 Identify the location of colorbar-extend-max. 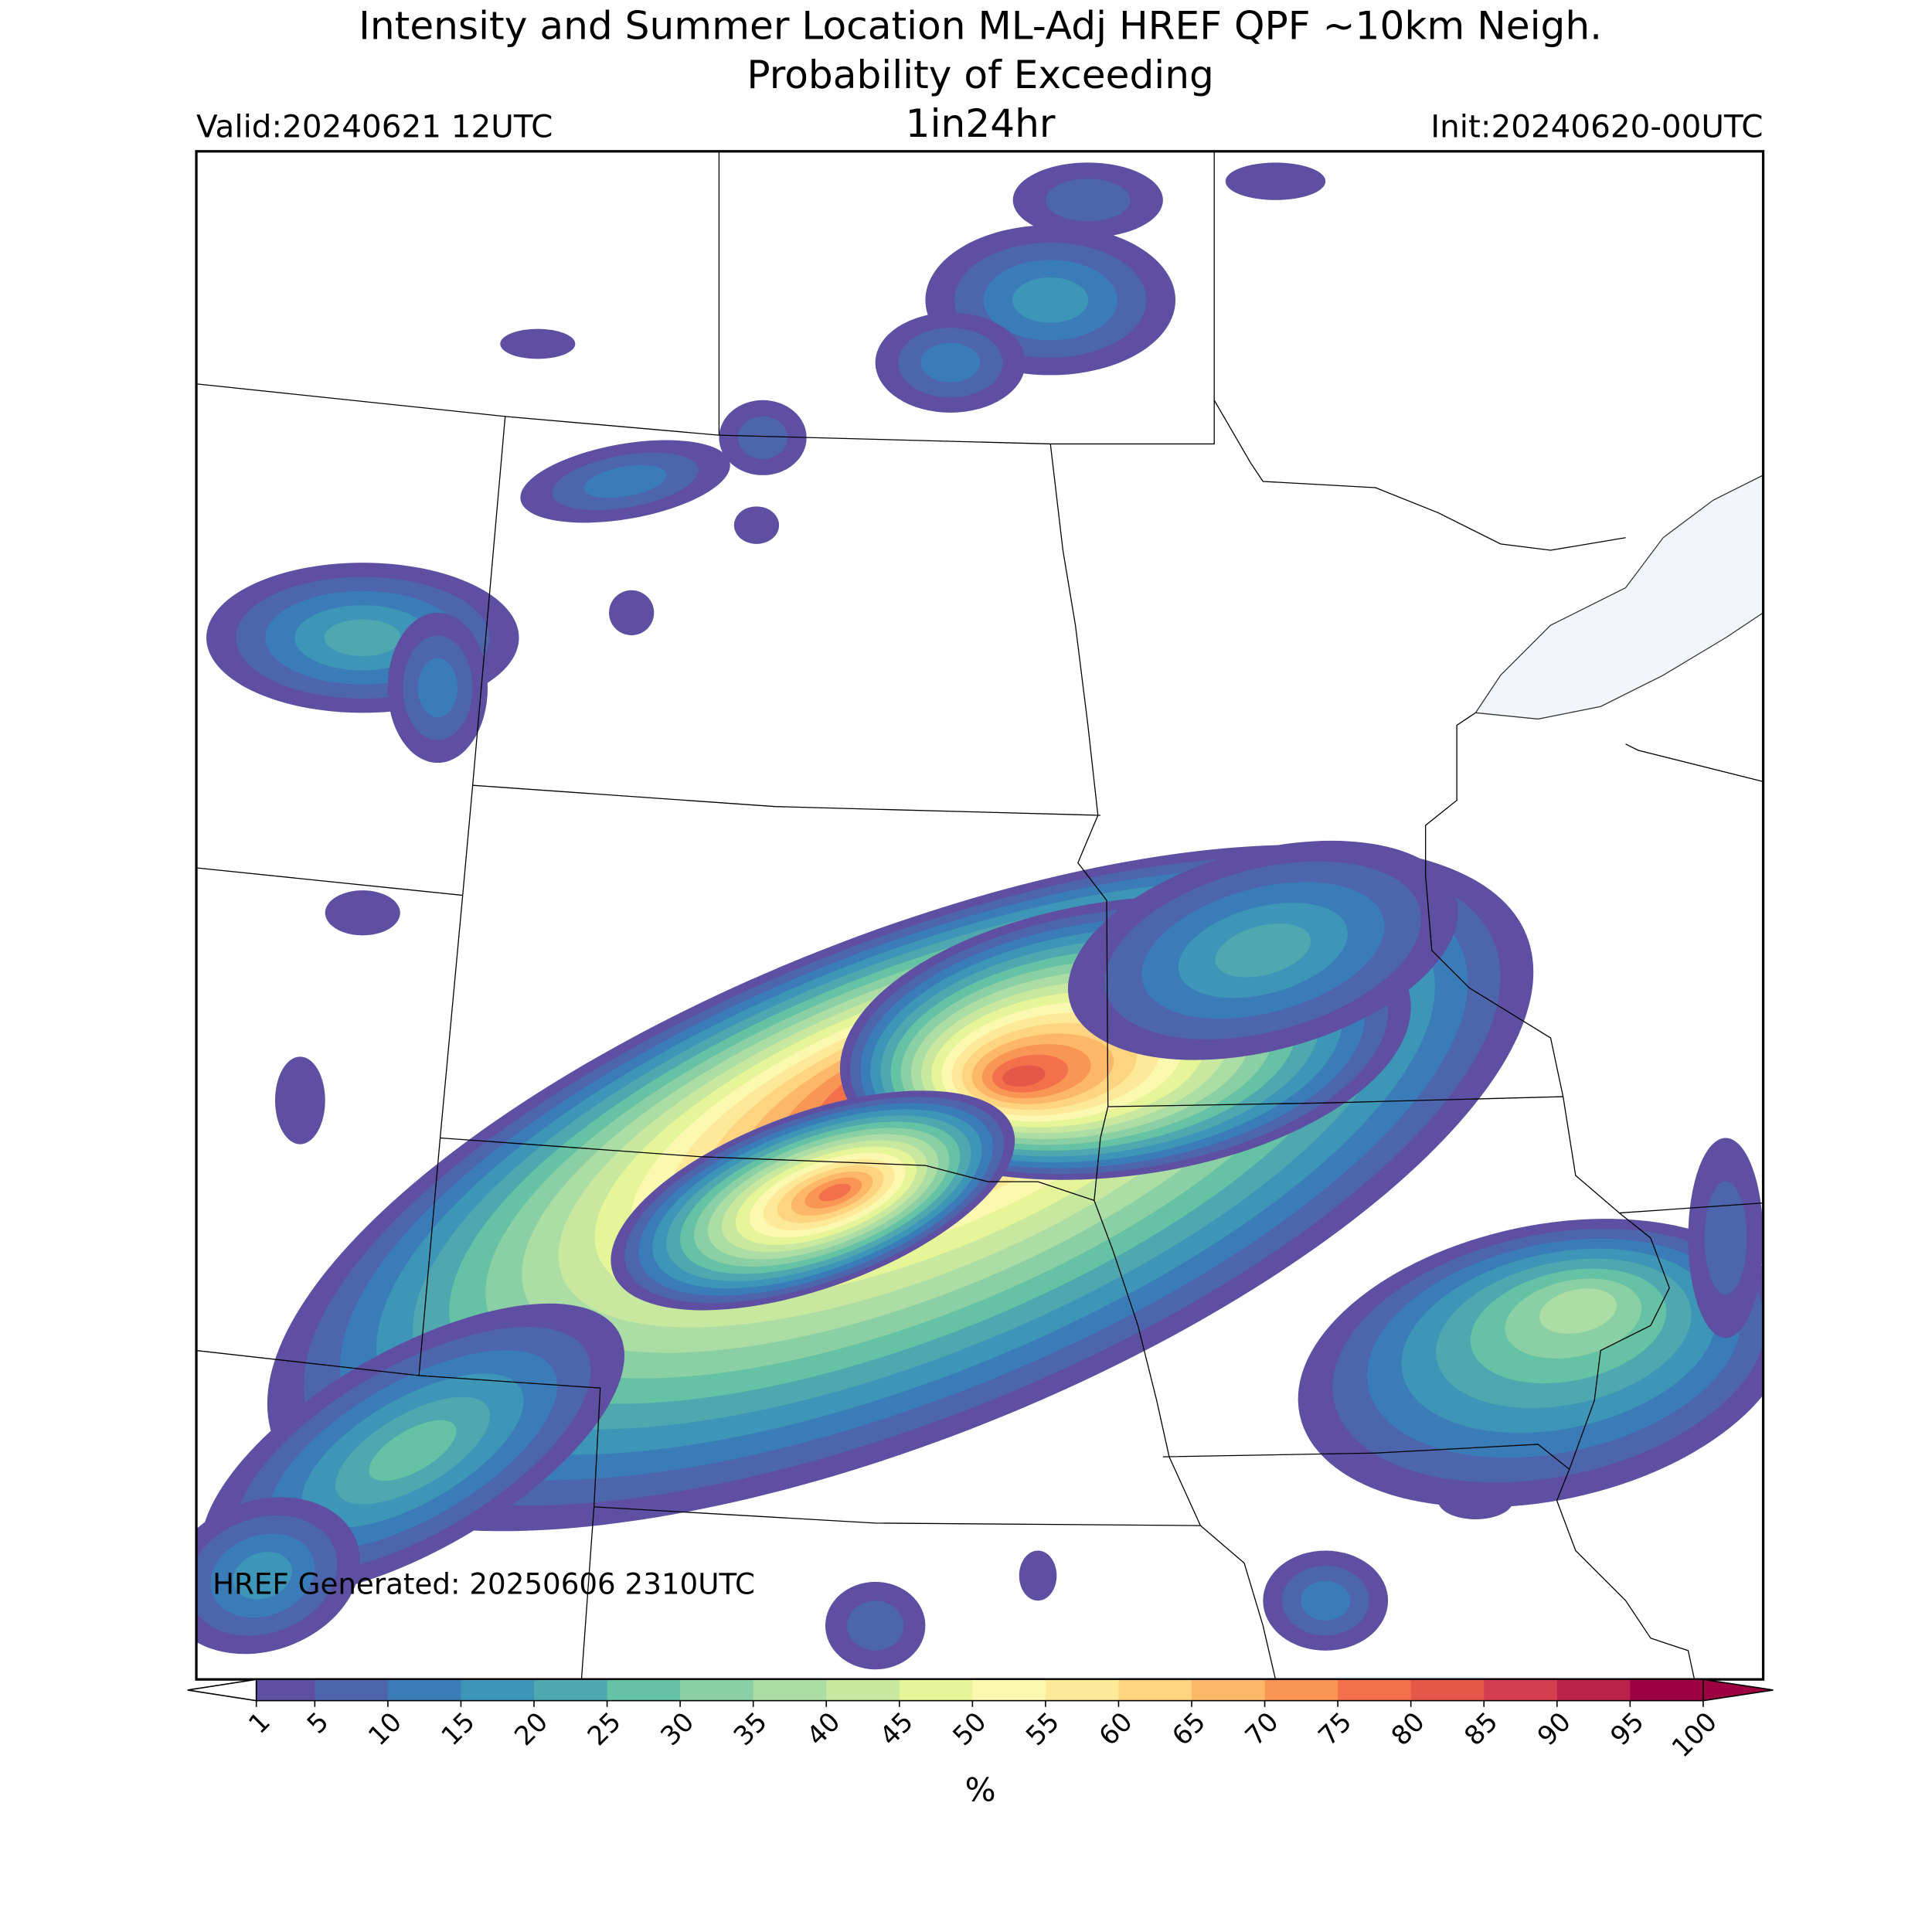
(1738, 1690).